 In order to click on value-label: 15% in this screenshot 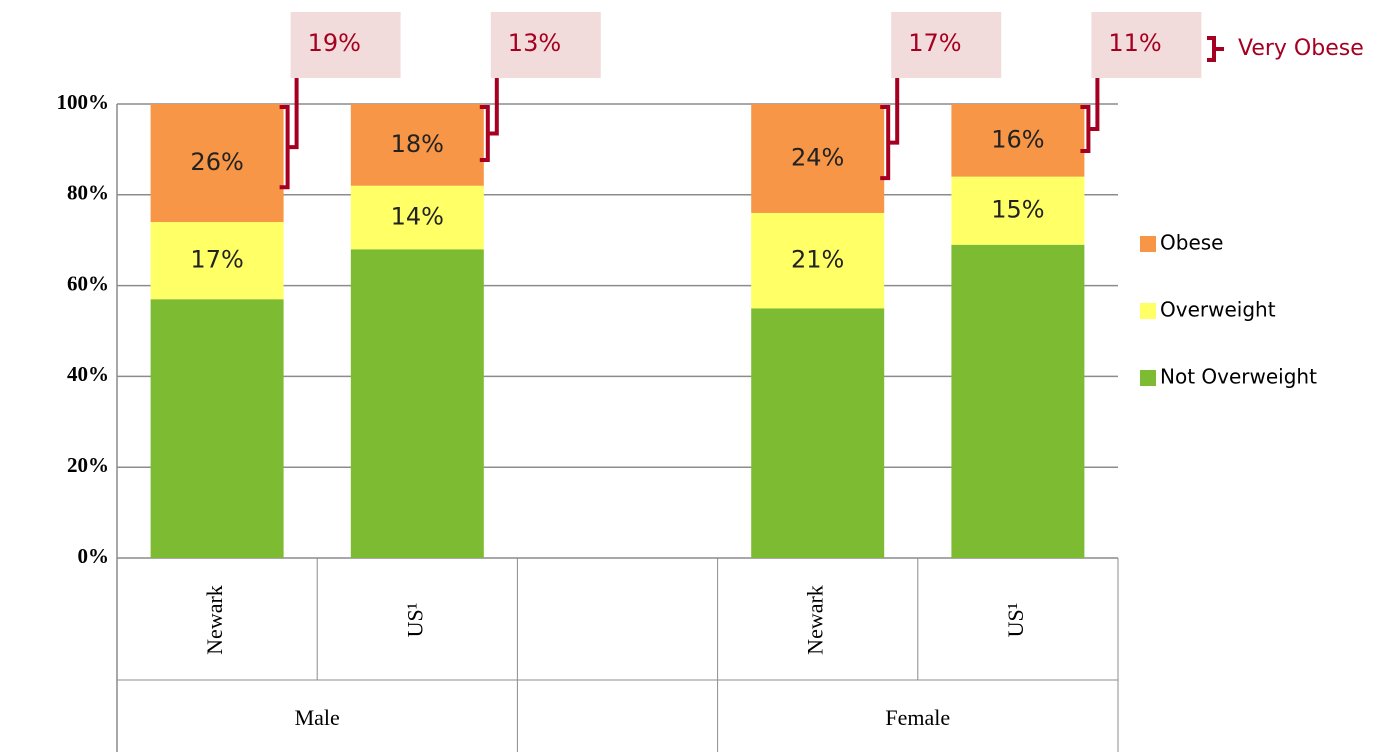, I will do `click(1017, 210)`.